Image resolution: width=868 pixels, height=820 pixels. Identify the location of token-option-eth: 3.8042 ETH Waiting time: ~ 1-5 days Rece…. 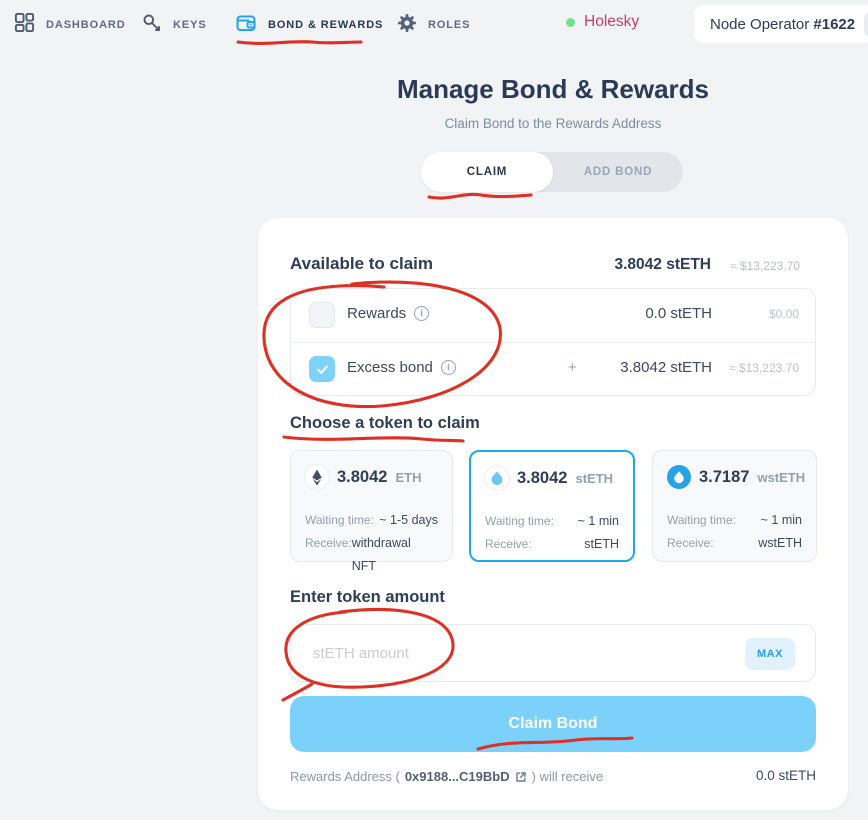
(371, 511).